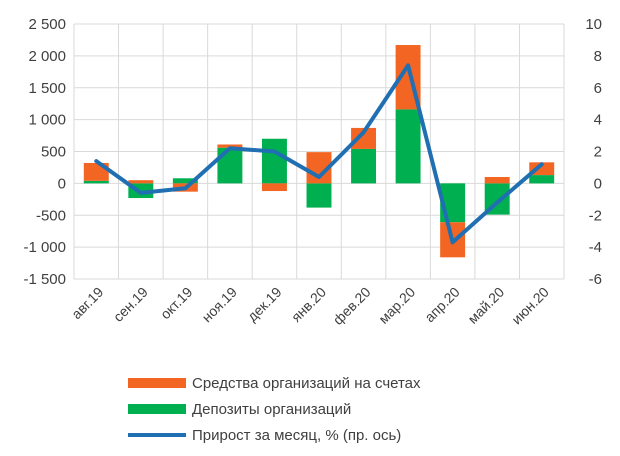 This screenshot has height=456, width=620. Describe the element at coordinates (176, 303) in the screenshot. I see `x-tick-label: окт.19` at that location.